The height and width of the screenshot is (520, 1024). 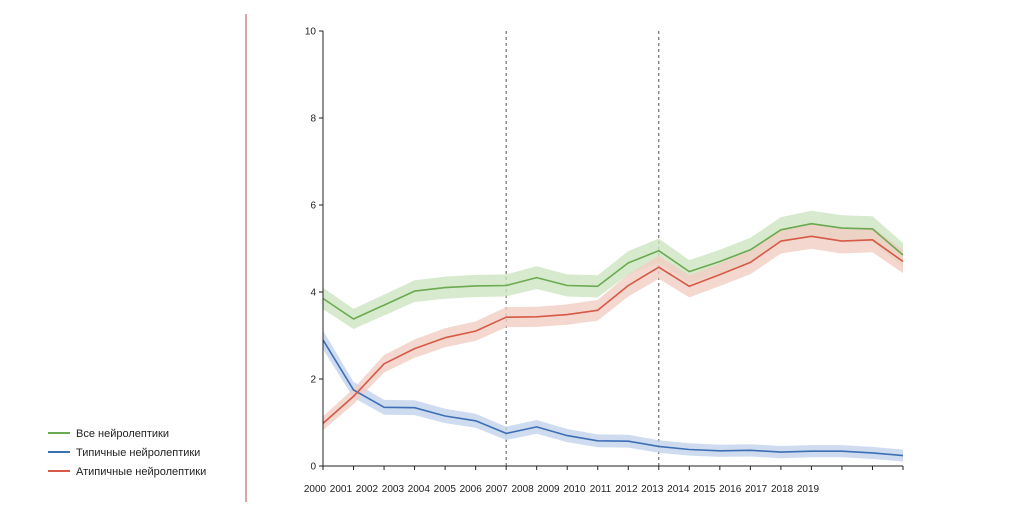 What do you see at coordinates (522, 489) in the screenshot?
I see `x-tick-label-8: 2008` at bounding box center [522, 489].